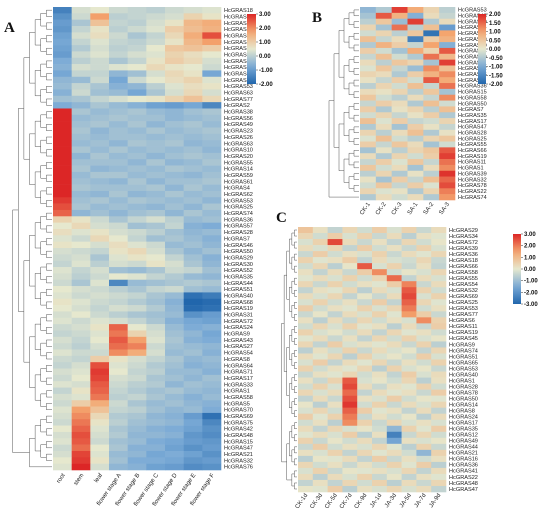  I want to click on row-label: HcGRAS50, so click(238, 24).